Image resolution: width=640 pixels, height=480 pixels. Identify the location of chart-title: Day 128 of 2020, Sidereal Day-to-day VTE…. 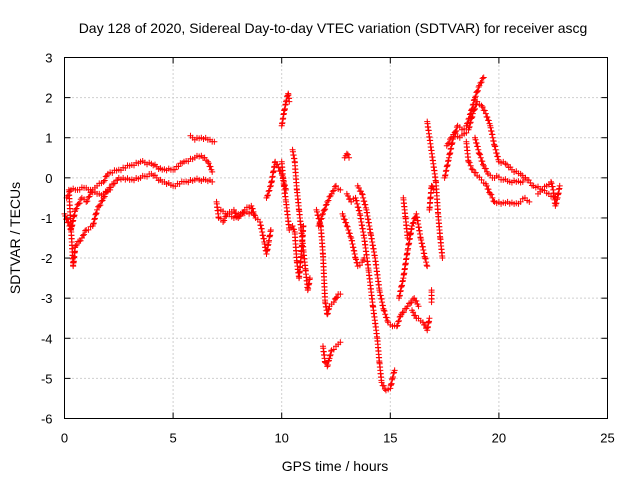
(333, 28).